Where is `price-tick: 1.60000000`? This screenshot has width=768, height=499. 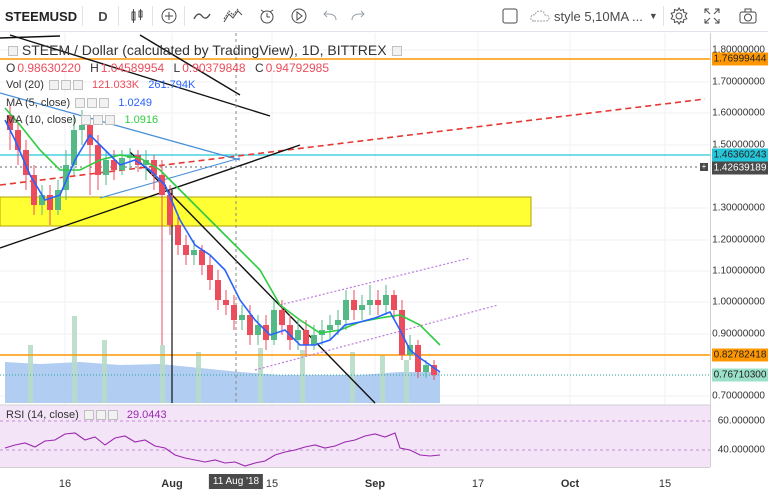
price-tick: 1.60000000 is located at coordinates (738, 113).